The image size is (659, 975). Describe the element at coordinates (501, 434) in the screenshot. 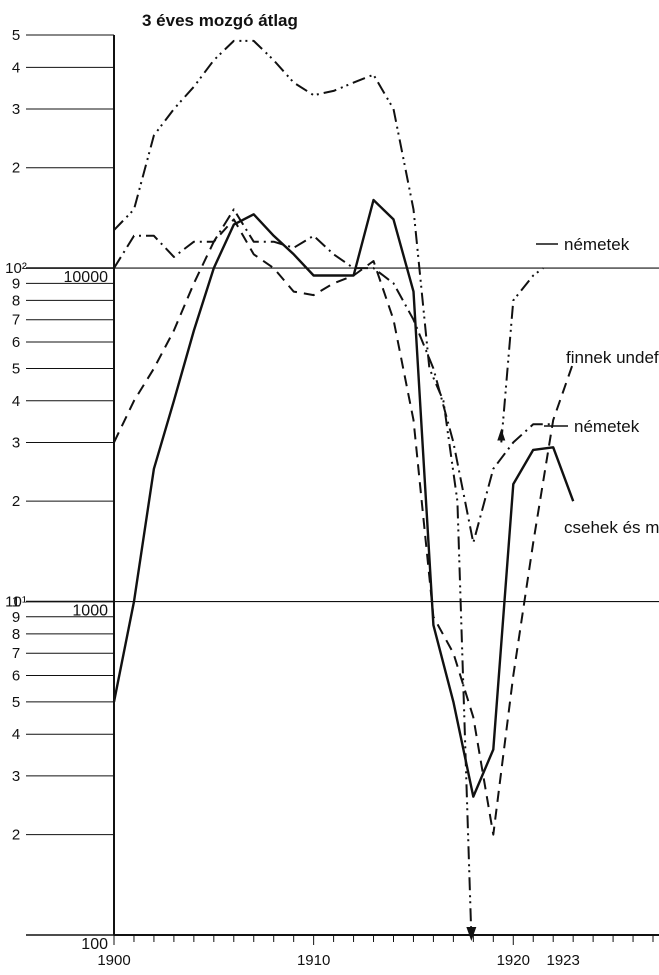

I see `arrowhead-up` at that location.